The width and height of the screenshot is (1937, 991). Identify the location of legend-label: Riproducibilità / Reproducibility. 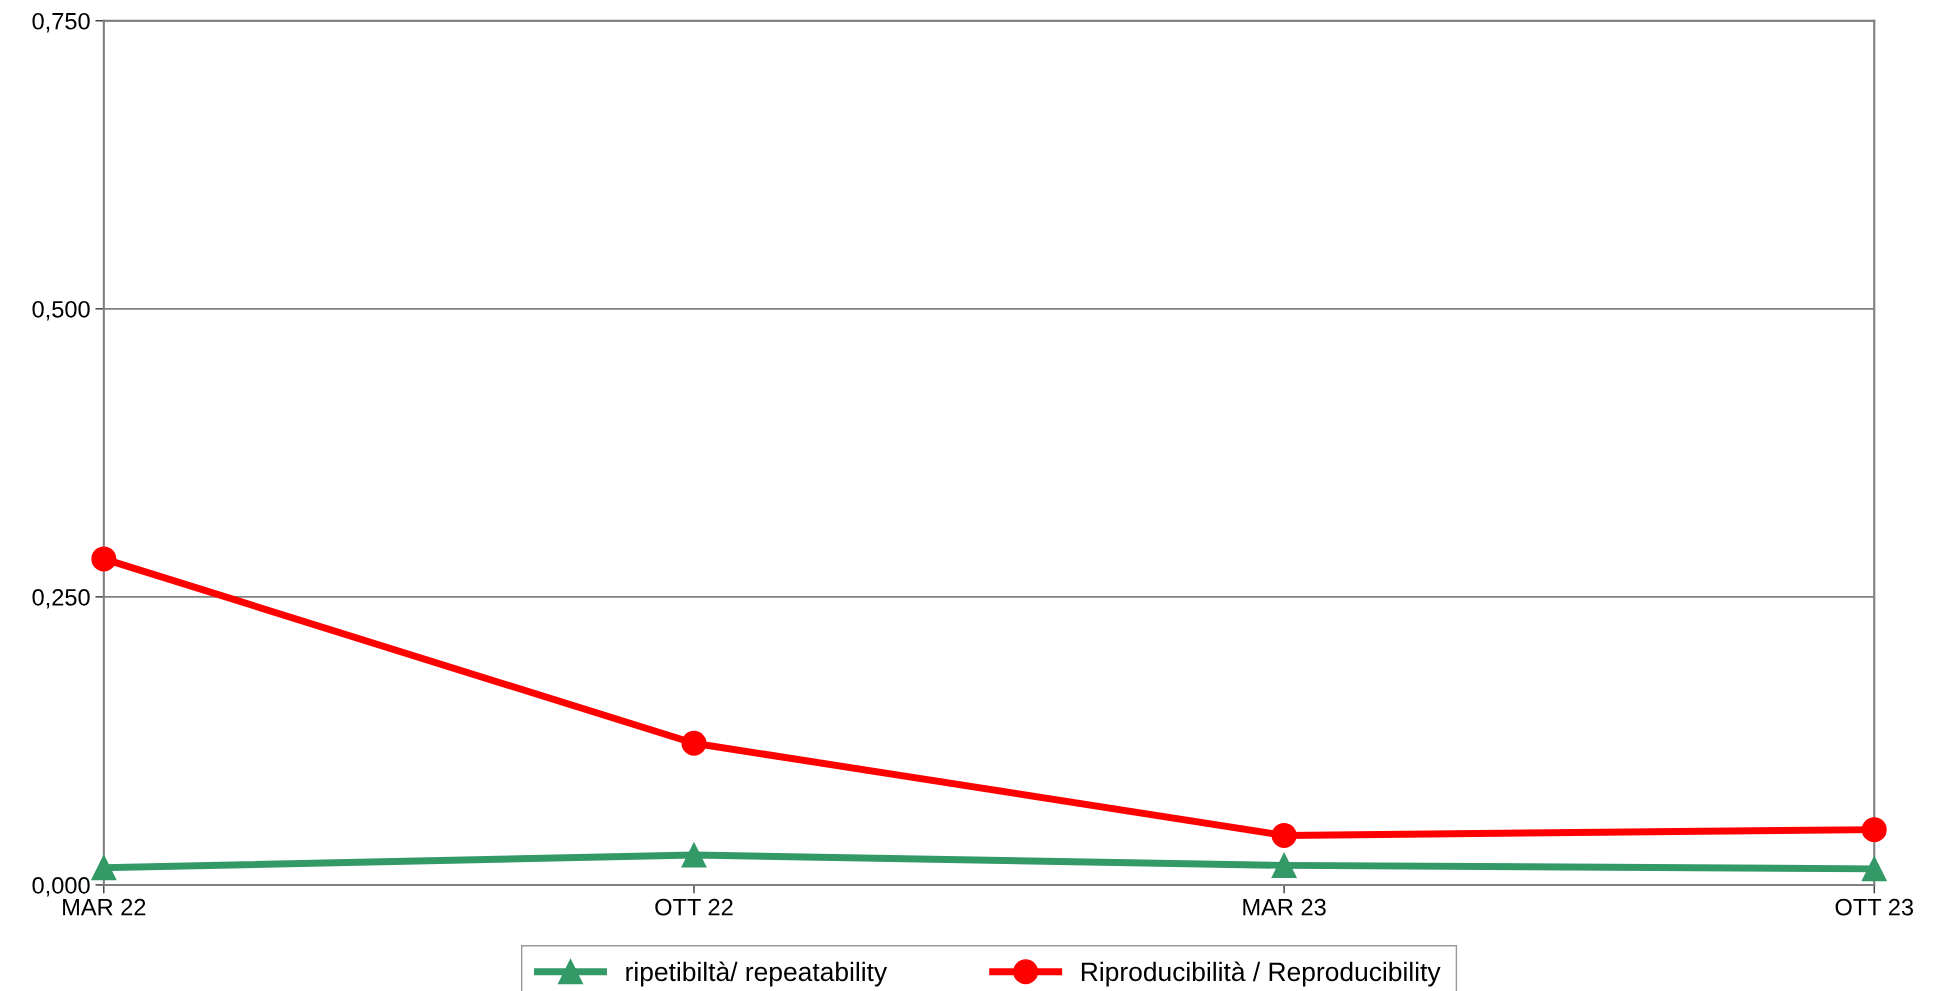
(1261, 974).